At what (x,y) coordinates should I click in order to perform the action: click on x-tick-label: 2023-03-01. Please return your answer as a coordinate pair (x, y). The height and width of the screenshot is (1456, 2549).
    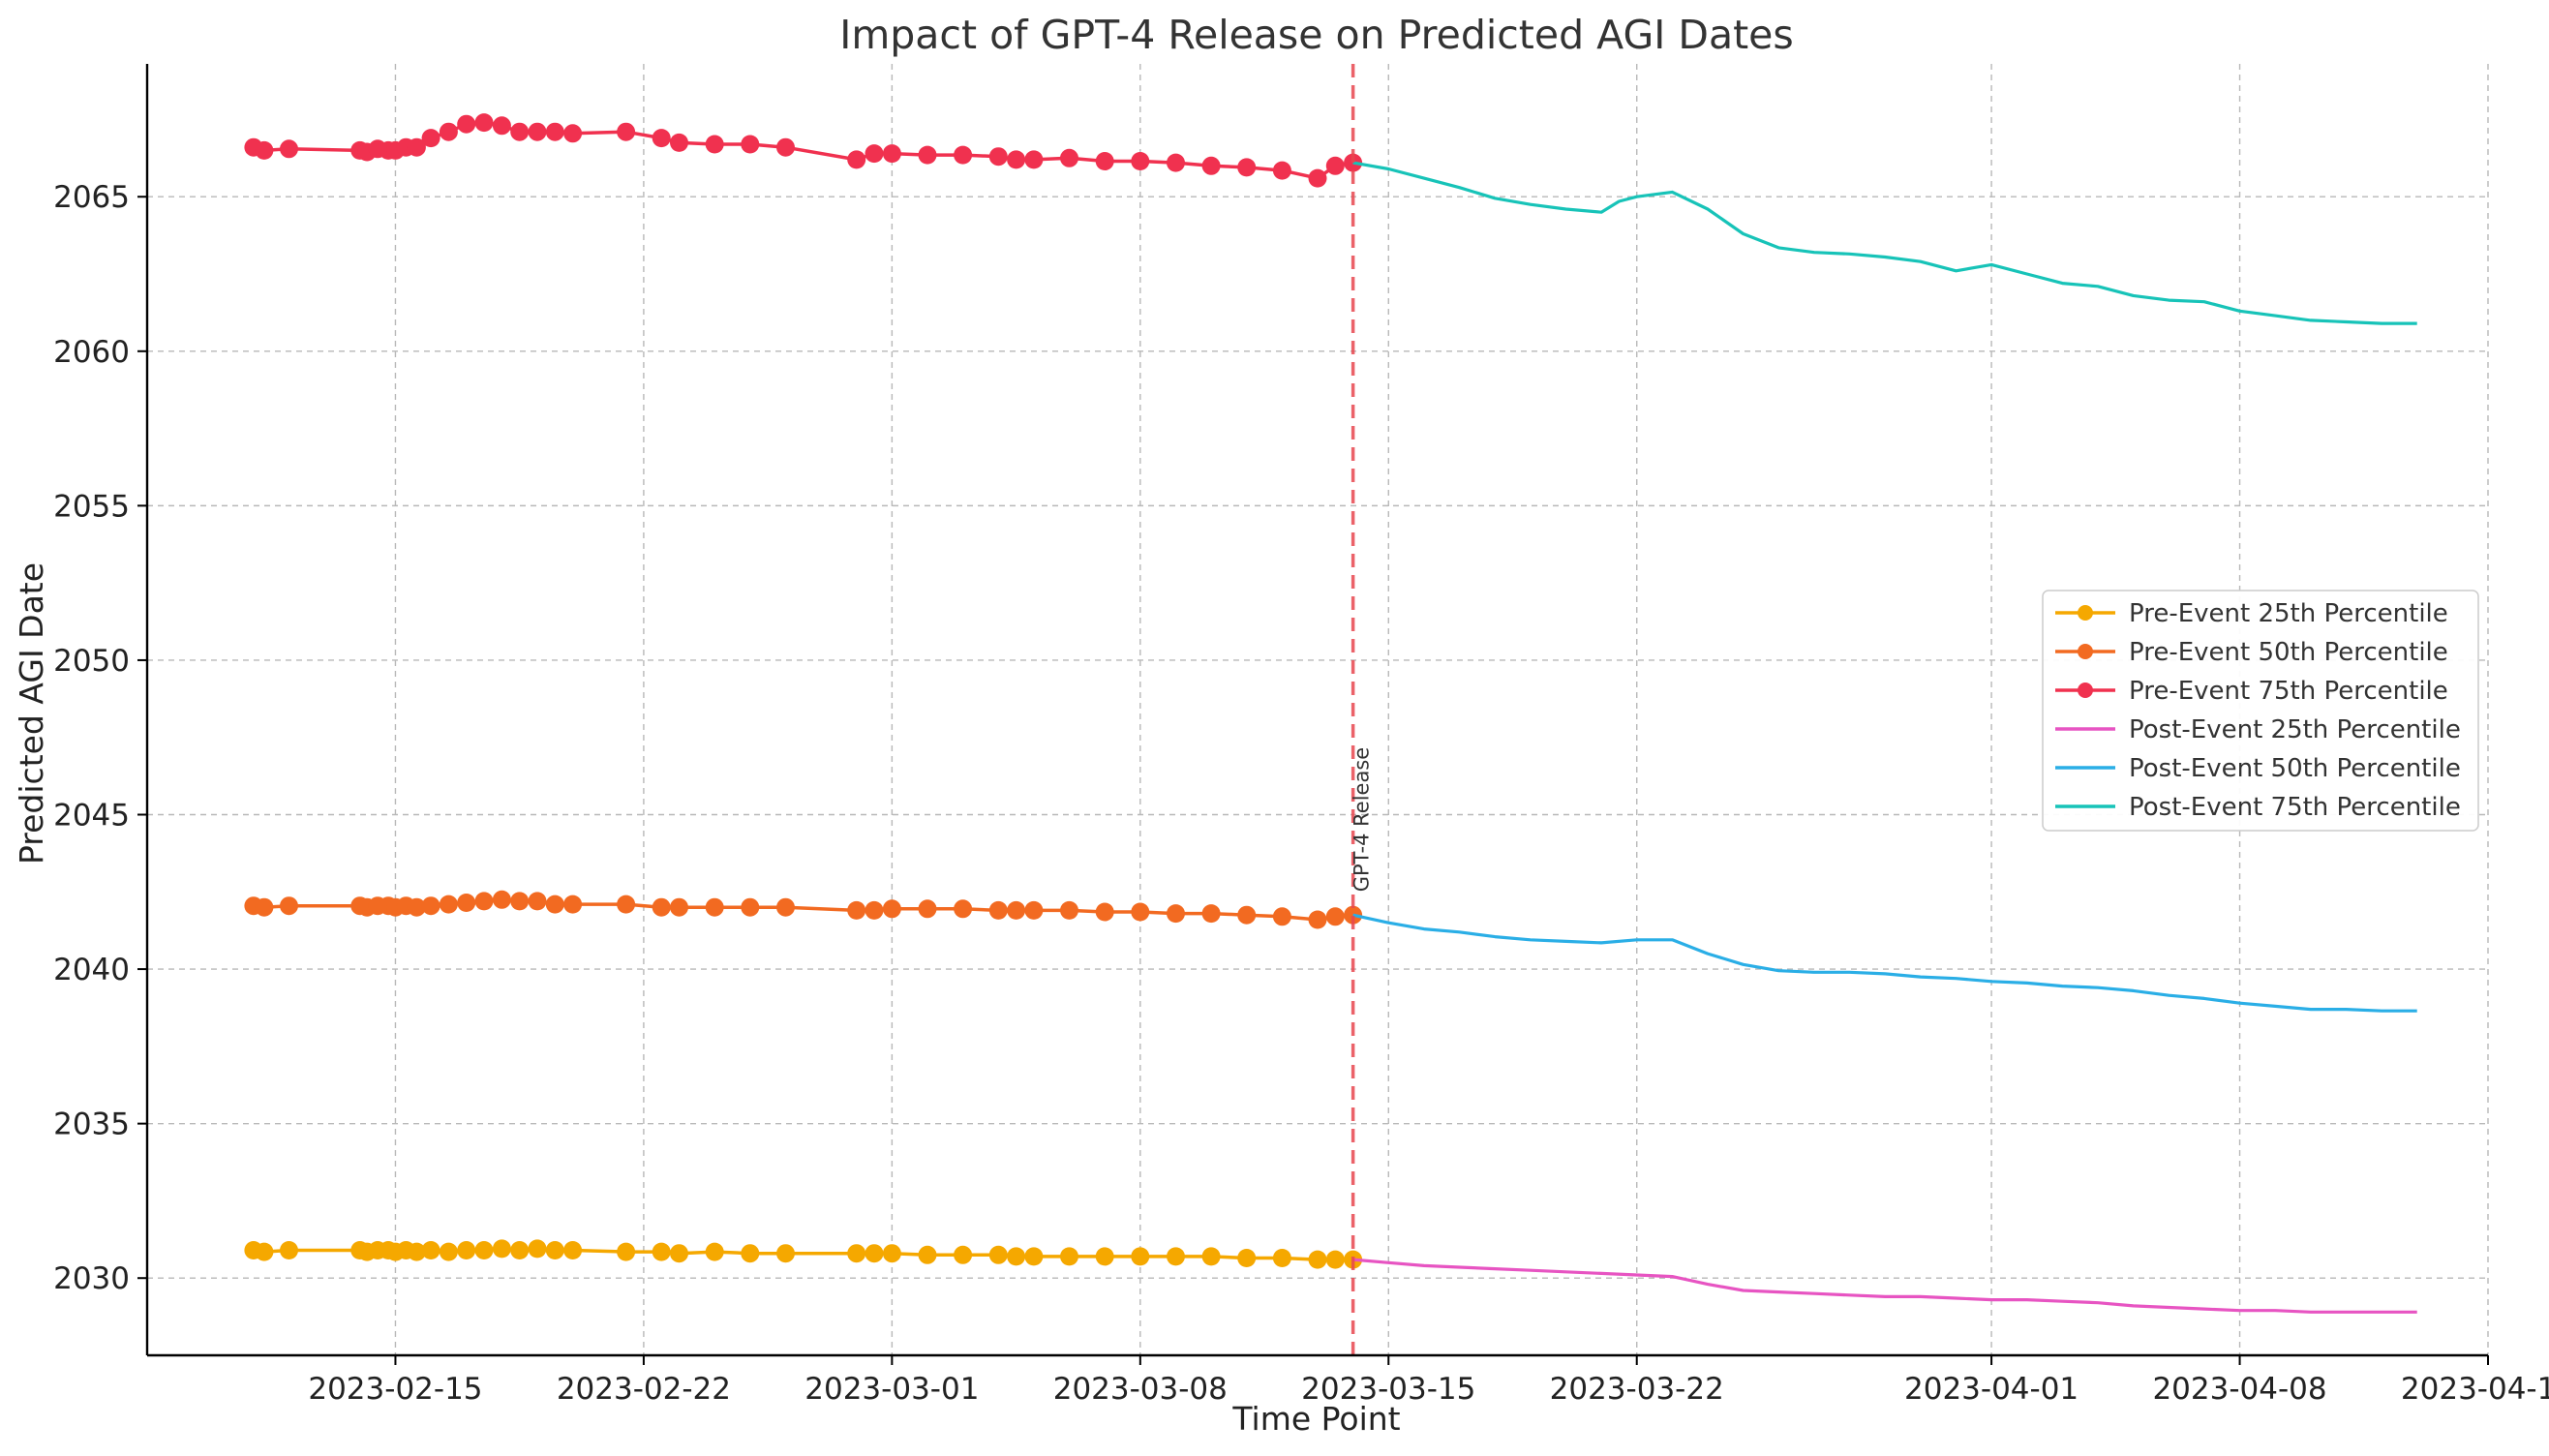
    Looking at the image, I should click on (891, 1389).